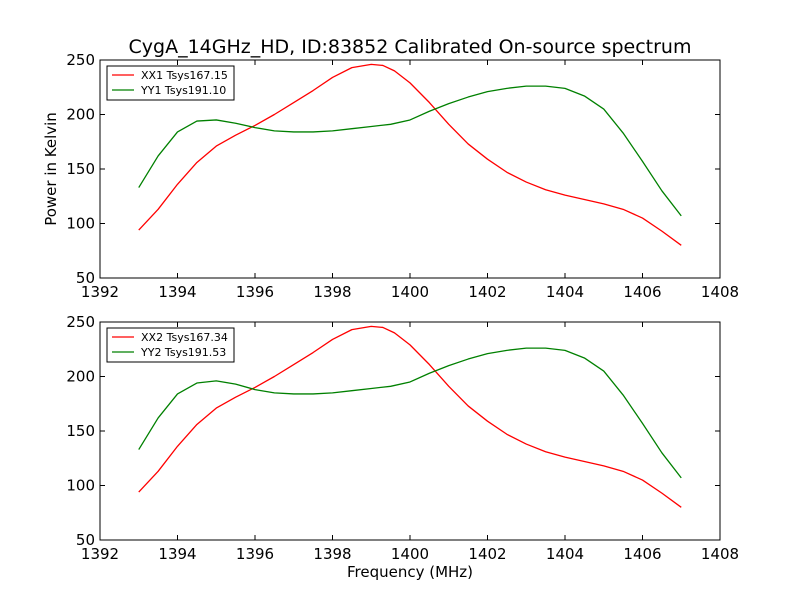  What do you see at coordinates (80, 115) in the screenshot?
I see `top-y-tick-label: 200` at bounding box center [80, 115].